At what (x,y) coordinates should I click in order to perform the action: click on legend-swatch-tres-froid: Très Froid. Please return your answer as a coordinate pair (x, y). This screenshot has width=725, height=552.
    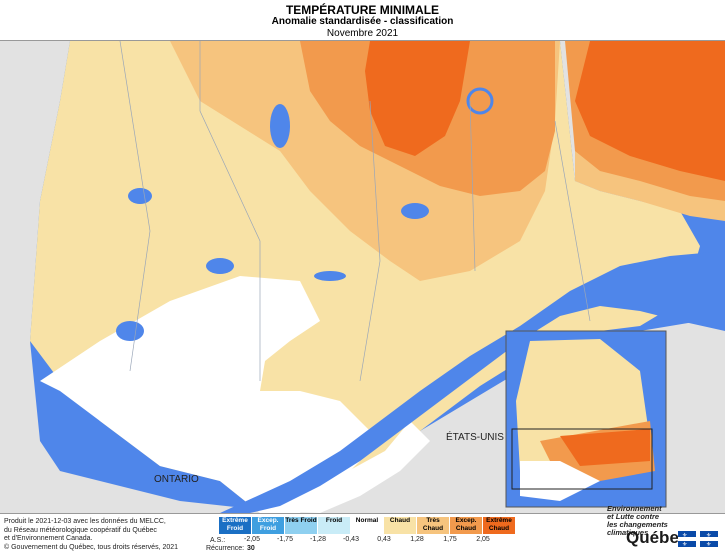
    Looking at the image, I should click on (301, 525).